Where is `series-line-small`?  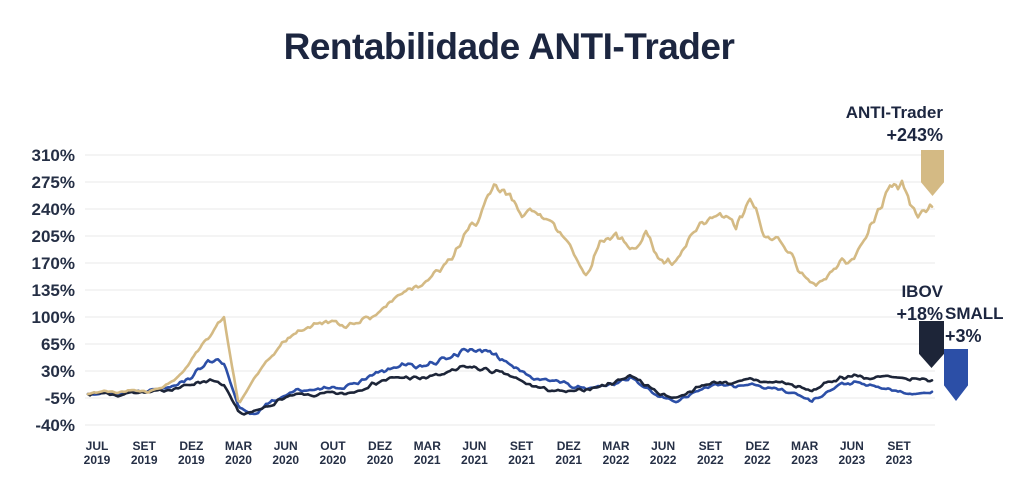
series-line-small is located at coordinates (510, 381).